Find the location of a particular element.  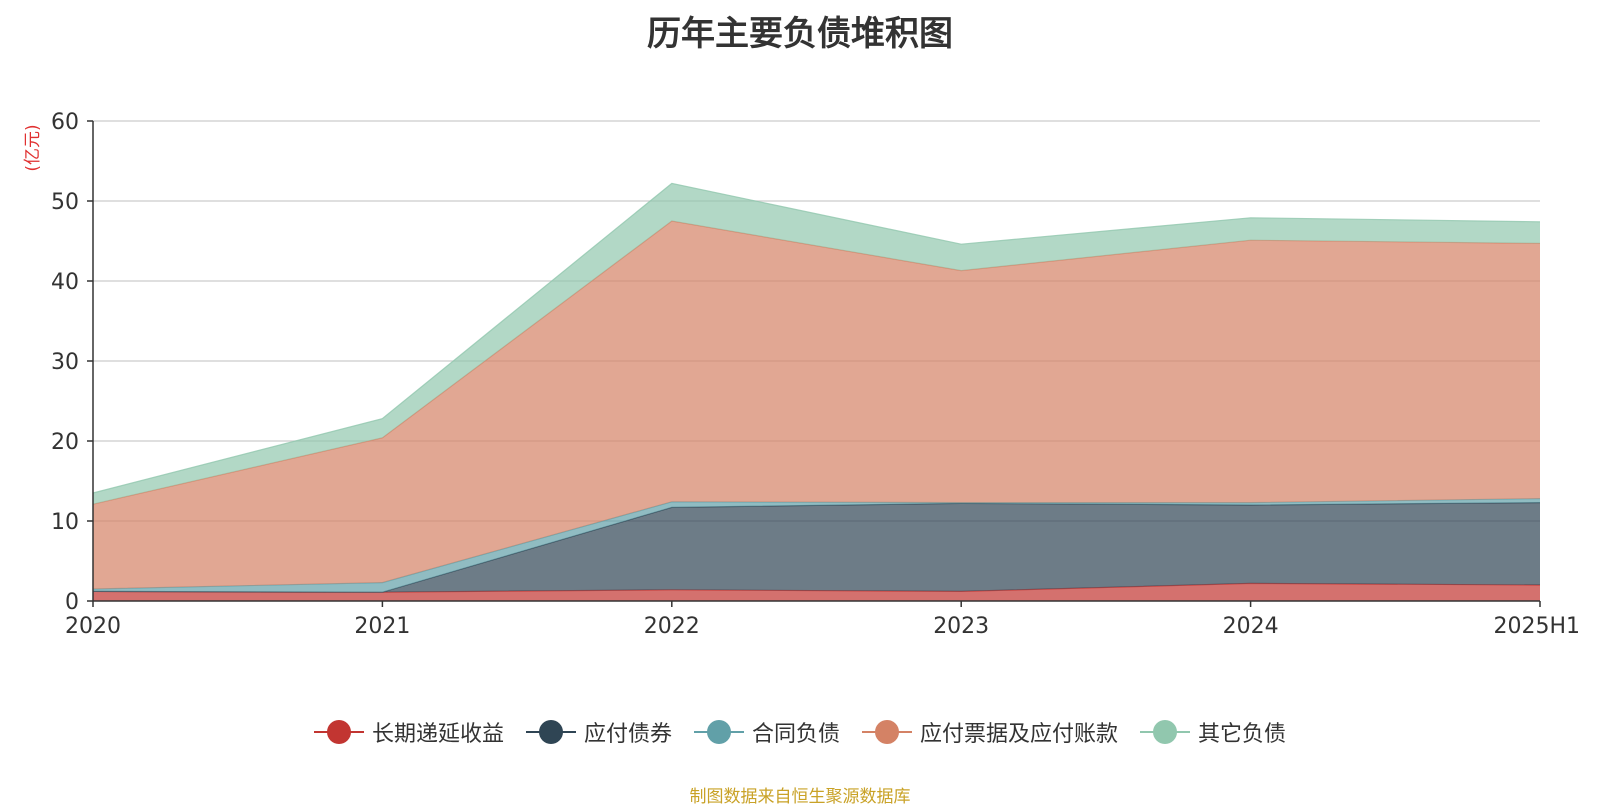

legend: 长期递延收益 应付债券 合同负债 应付票据及应付账款 其它负债 is located at coordinates (800, 732).